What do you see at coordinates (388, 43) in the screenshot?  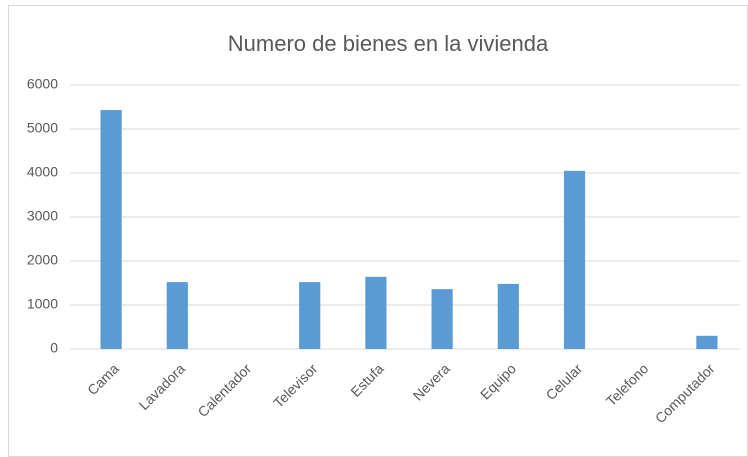 I see `chart-title: Numero de bienes en la vivienda` at bounding box center [388, 43].